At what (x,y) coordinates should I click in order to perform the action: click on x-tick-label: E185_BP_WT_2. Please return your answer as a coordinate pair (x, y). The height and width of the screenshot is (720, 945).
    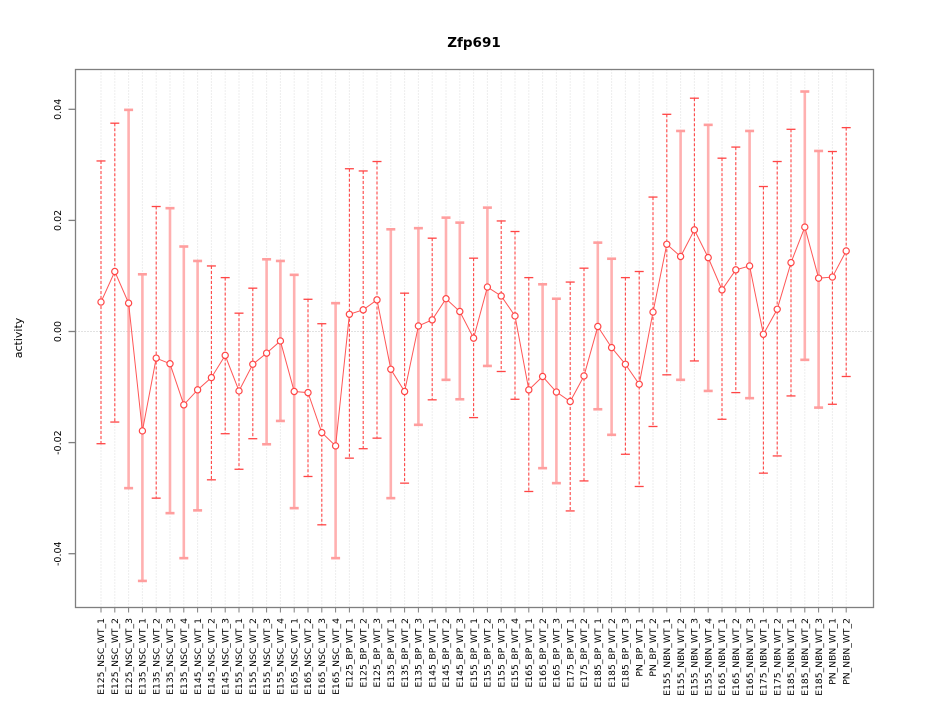
    Looking at the image, I should click on (612, 653).